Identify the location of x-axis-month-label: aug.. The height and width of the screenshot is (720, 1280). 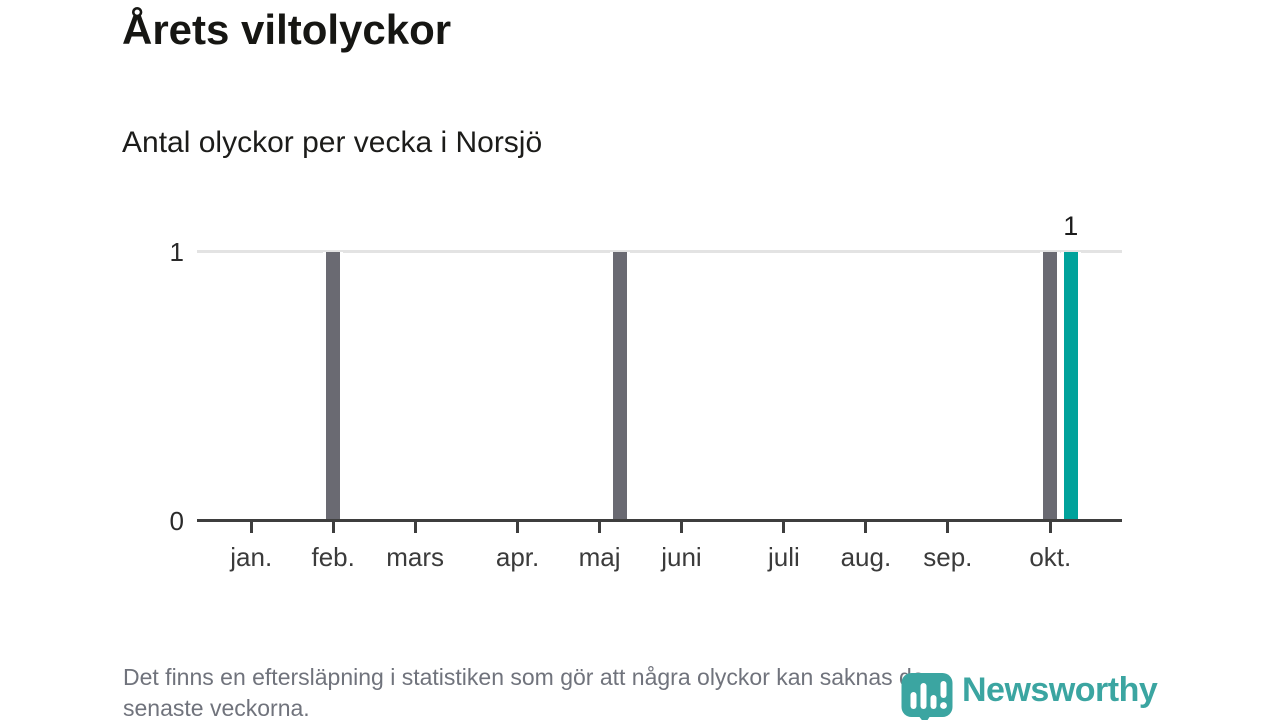
(866, 557).